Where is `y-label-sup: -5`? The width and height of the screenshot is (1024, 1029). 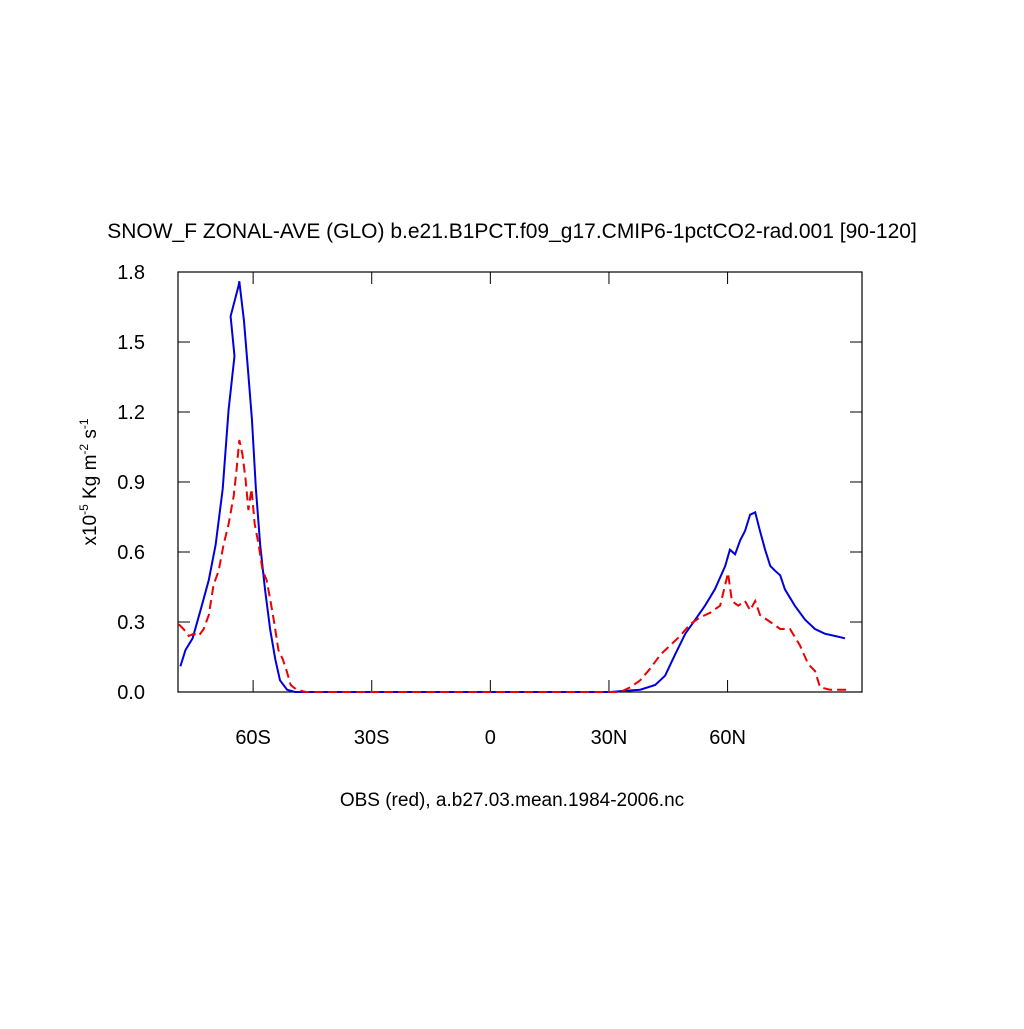 y-label-sup: -5 is located at coordinates (84, 509).